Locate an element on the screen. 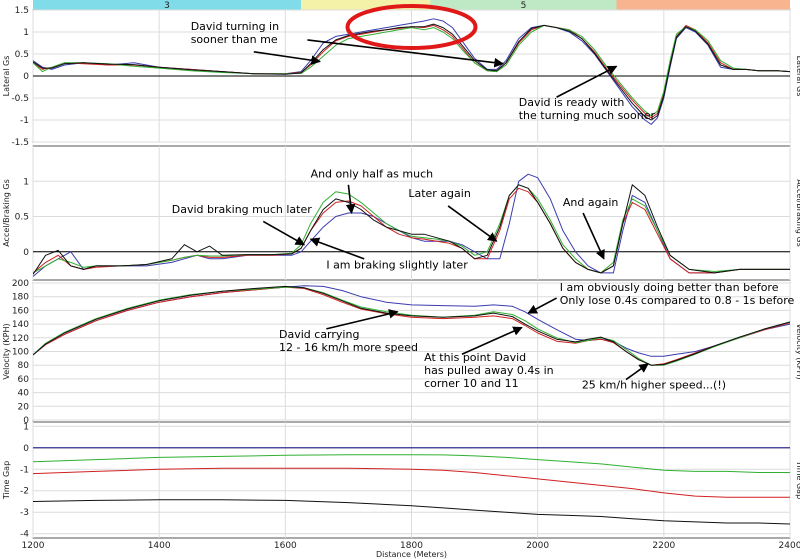 This screenshot has width=800, height=559. annotation-0-line-1: sooner than me is located at coordinates (234, 39).